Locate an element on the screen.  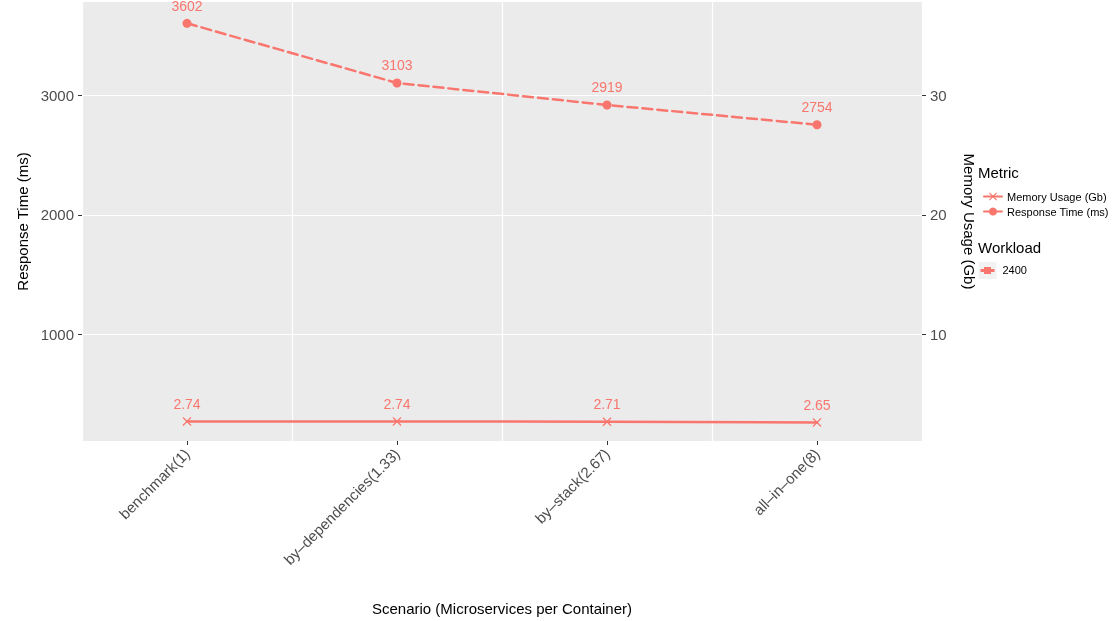
text: 2400 is located at coordinates (1014, 269).